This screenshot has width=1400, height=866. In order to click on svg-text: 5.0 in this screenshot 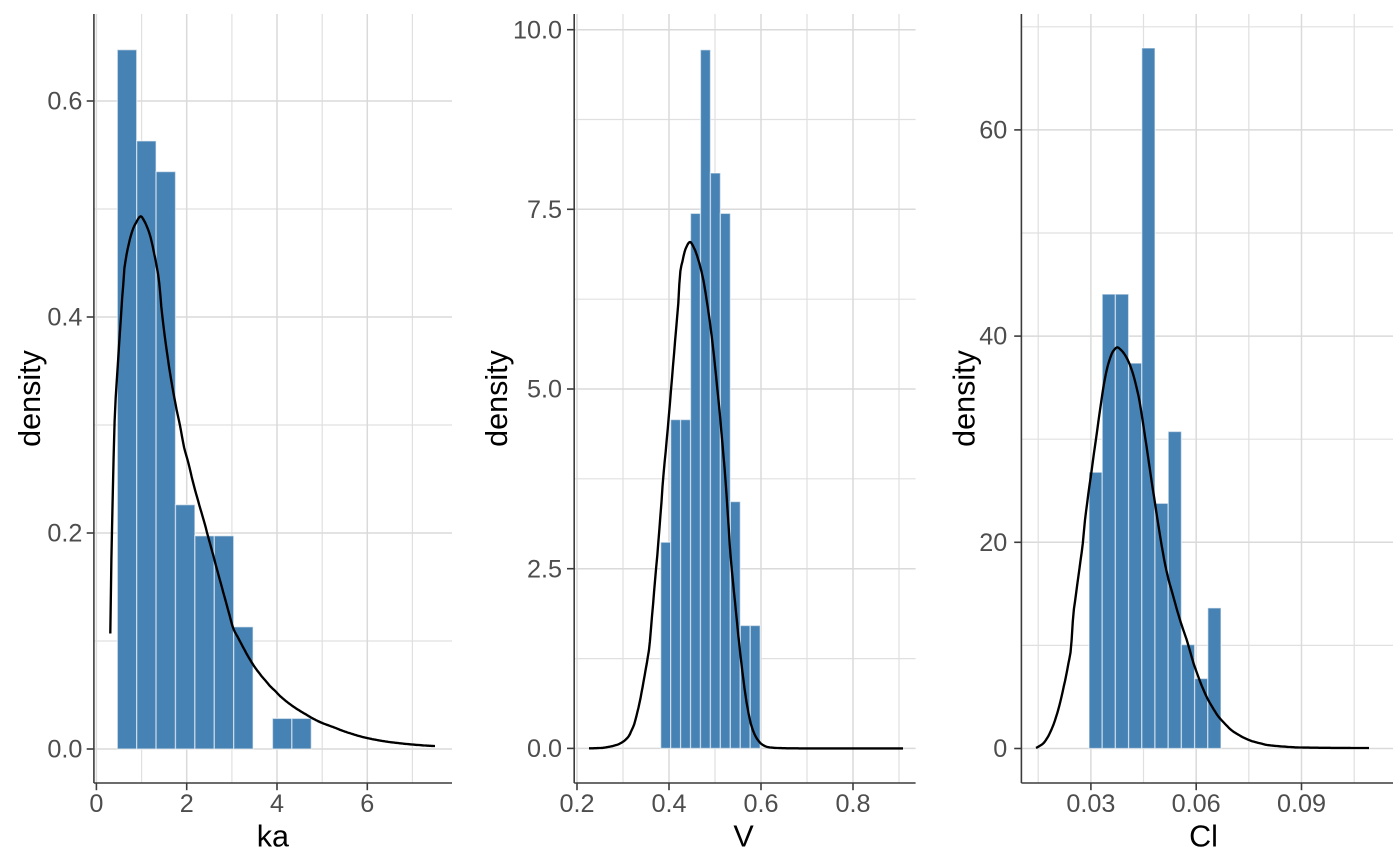, I will do `click(544, 390)`.